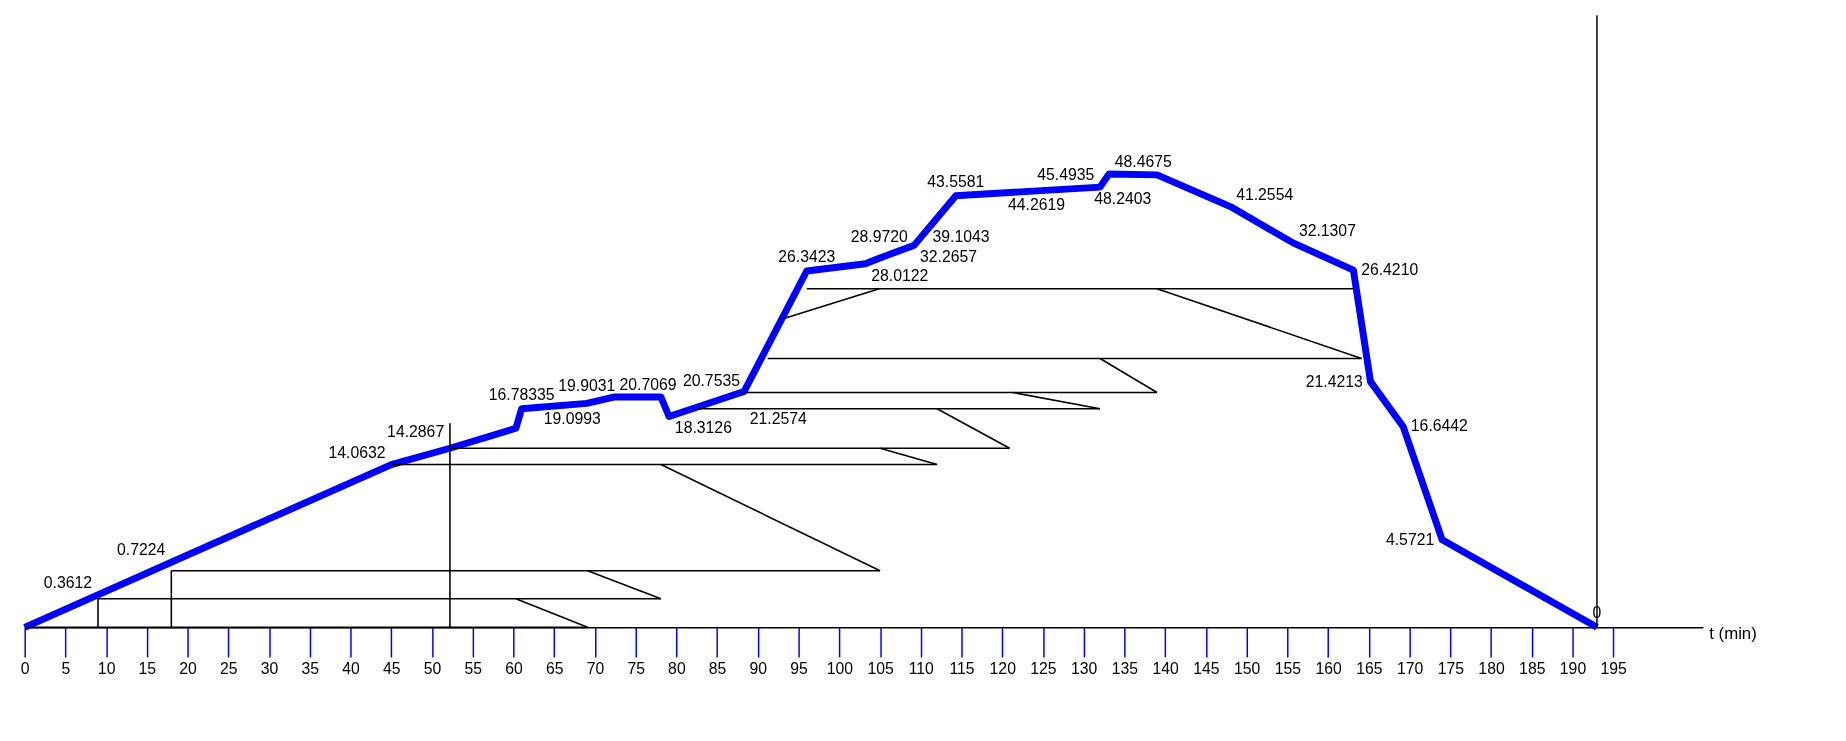  Describe the element at coordinates (391, 669) in the screenshot. I see `x-tick-label: 45` at that location.